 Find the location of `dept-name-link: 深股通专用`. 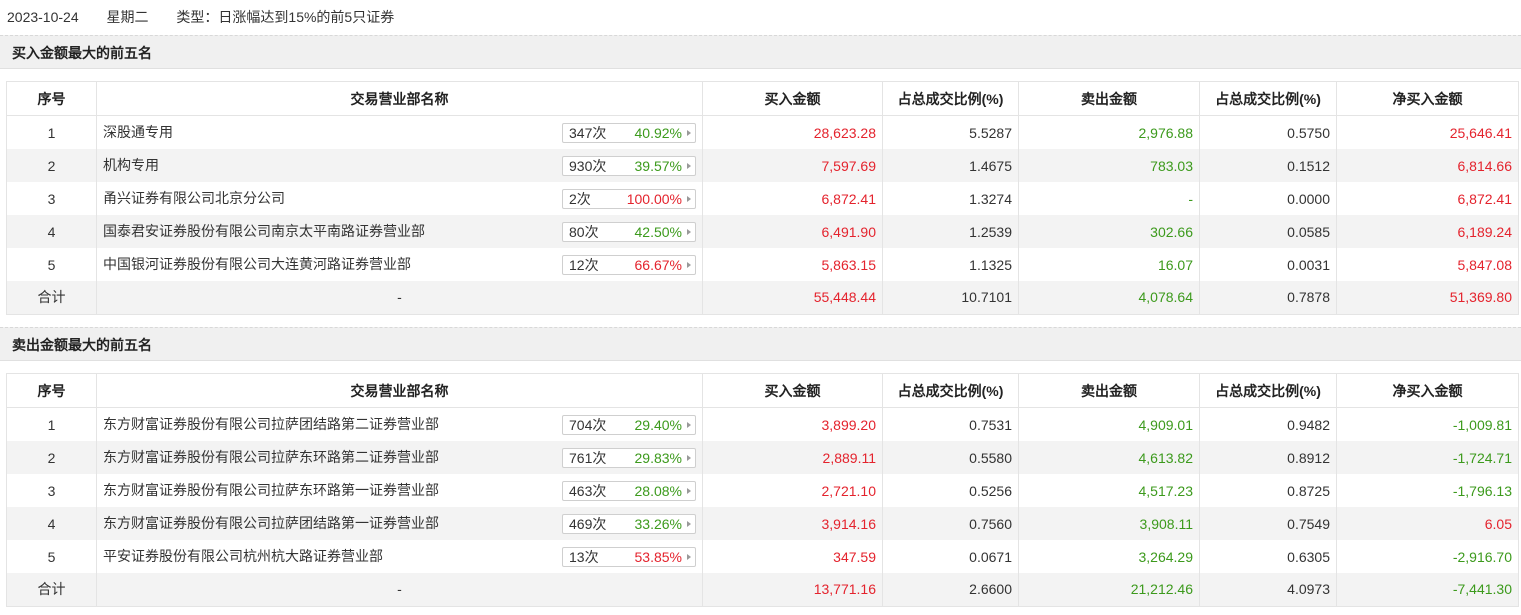

dept-name-link: 深股通专用 is located at coordinates (138, 132).